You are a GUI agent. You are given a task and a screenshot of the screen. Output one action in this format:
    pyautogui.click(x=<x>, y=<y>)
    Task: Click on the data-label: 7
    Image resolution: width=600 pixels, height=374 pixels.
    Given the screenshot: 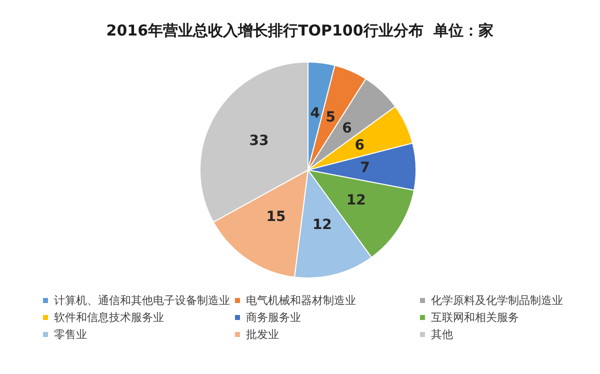 What is the action you would take?
    pyautogui.click(x=365, y=168)
    